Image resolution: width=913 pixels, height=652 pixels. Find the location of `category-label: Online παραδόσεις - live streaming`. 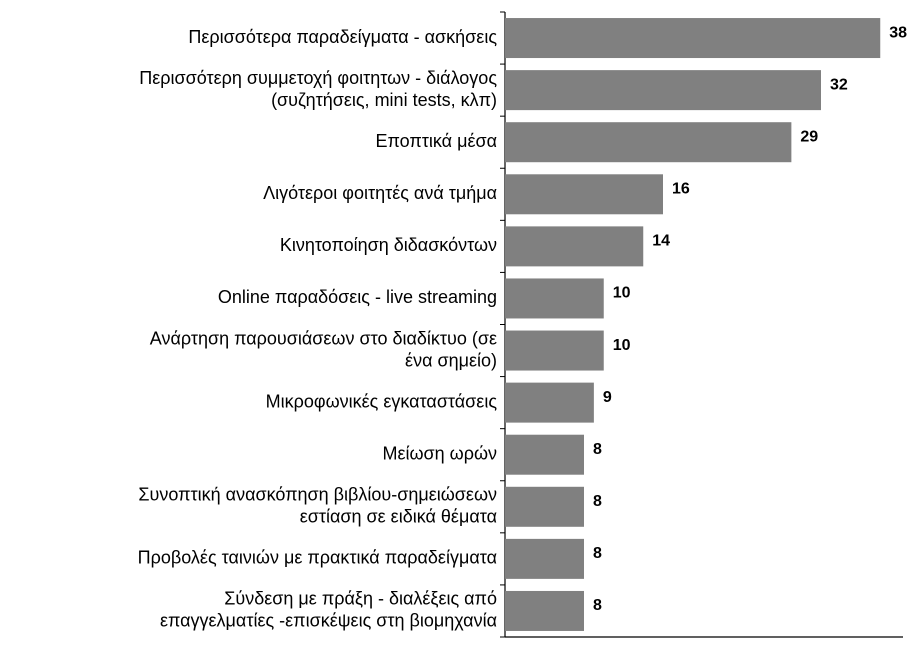

category-label: Online παραδόσεις - live streaming is located at coordinates (357, 297).